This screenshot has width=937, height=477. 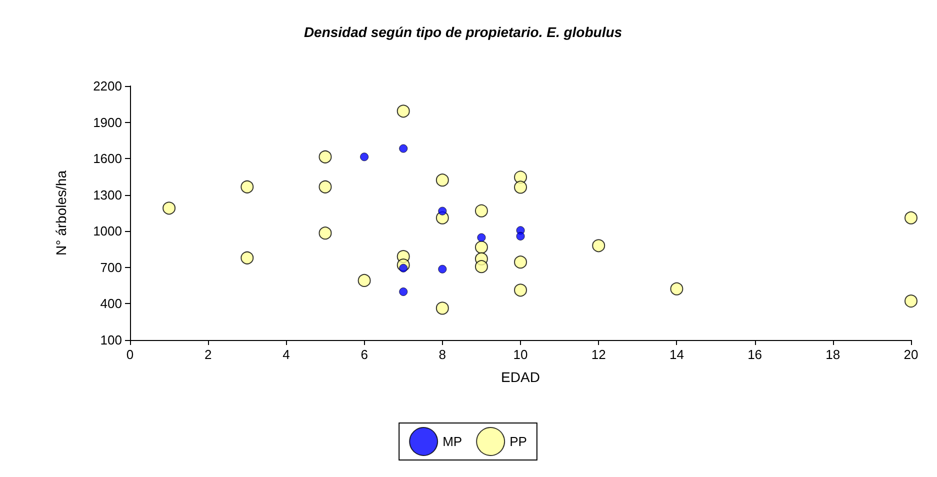 I want to click on legend-label: PP, so click(x=518, y=441).